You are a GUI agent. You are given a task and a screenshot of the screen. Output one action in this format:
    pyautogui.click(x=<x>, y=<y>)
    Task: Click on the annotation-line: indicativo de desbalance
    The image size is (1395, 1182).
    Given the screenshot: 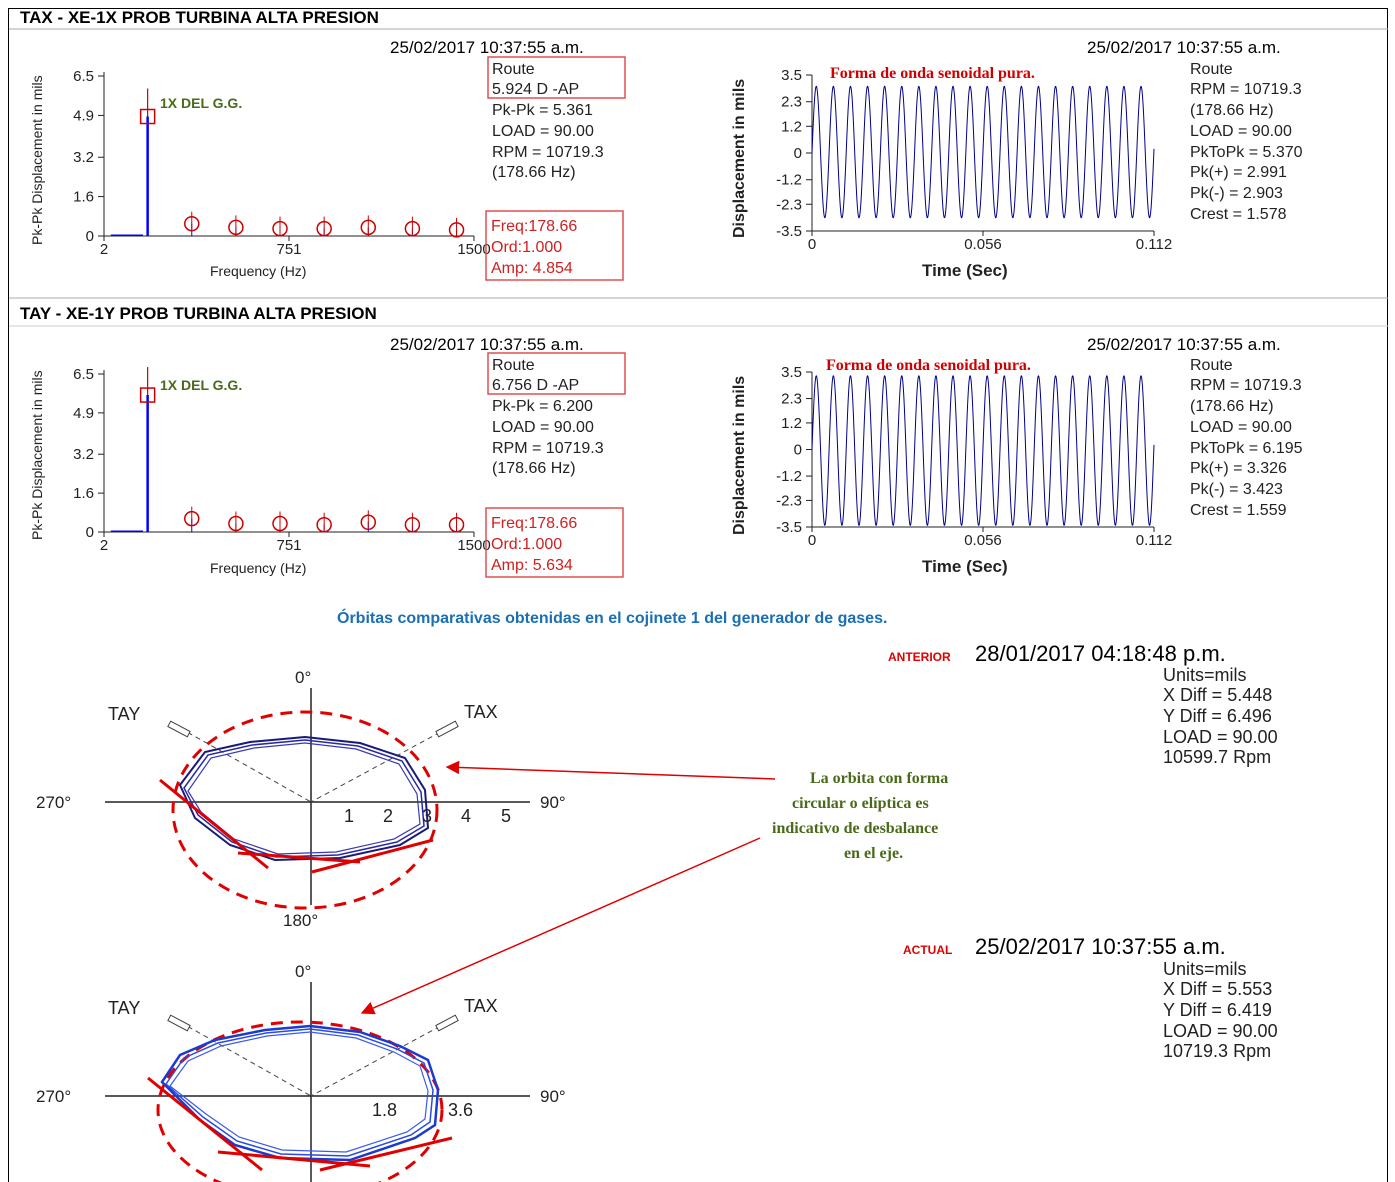 What is the action you would take?
    pyautogui.click(x=855, y=828)
    